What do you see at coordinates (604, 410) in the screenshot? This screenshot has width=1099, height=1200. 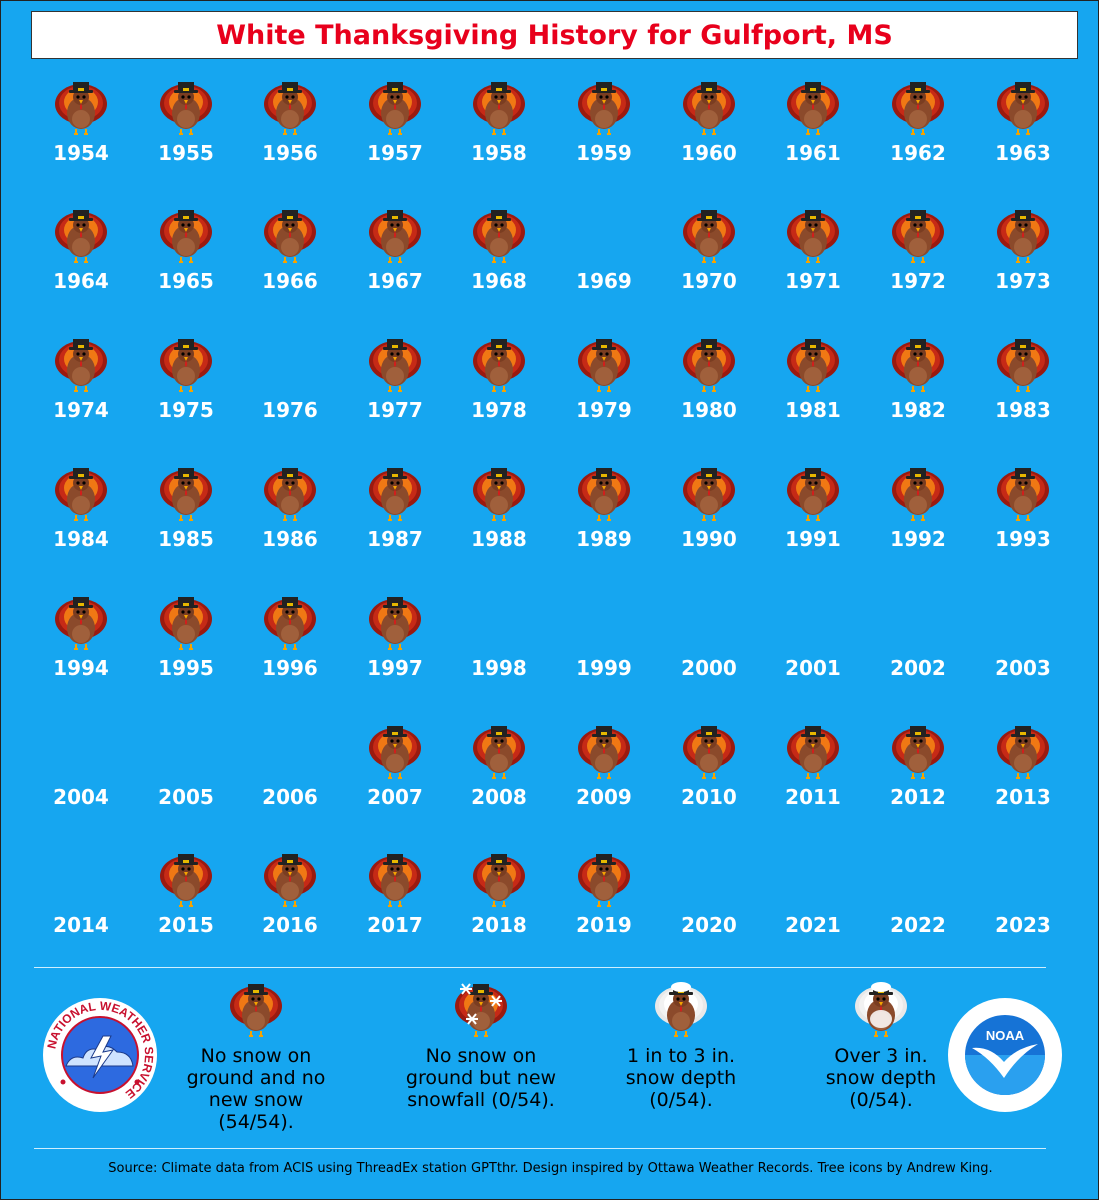 I see `year-label: 1979` at bounding box center [604, 410].